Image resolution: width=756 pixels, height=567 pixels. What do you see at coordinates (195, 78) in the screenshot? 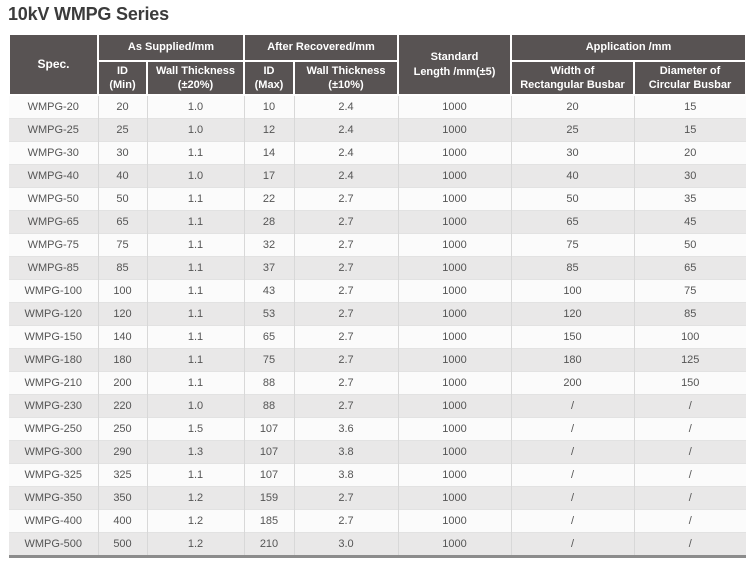
I see `header-wall-thickness-20: Wall Thickness (±20%)` at bounding box center [195, 78].